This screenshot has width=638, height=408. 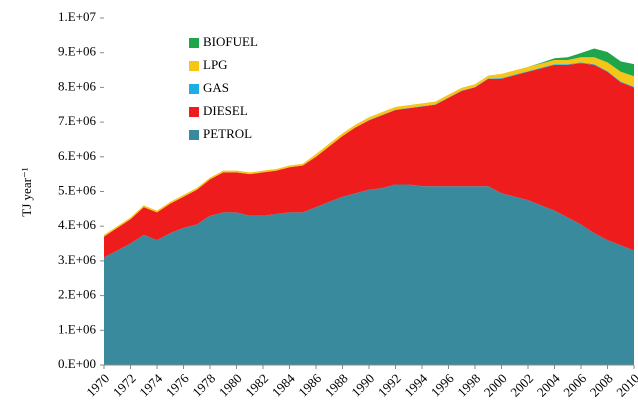 What do you see at coordinates (77, 16) in the screenshot?
I see `y-tick-label: 1.E+07` at bounding box center [77, 16].